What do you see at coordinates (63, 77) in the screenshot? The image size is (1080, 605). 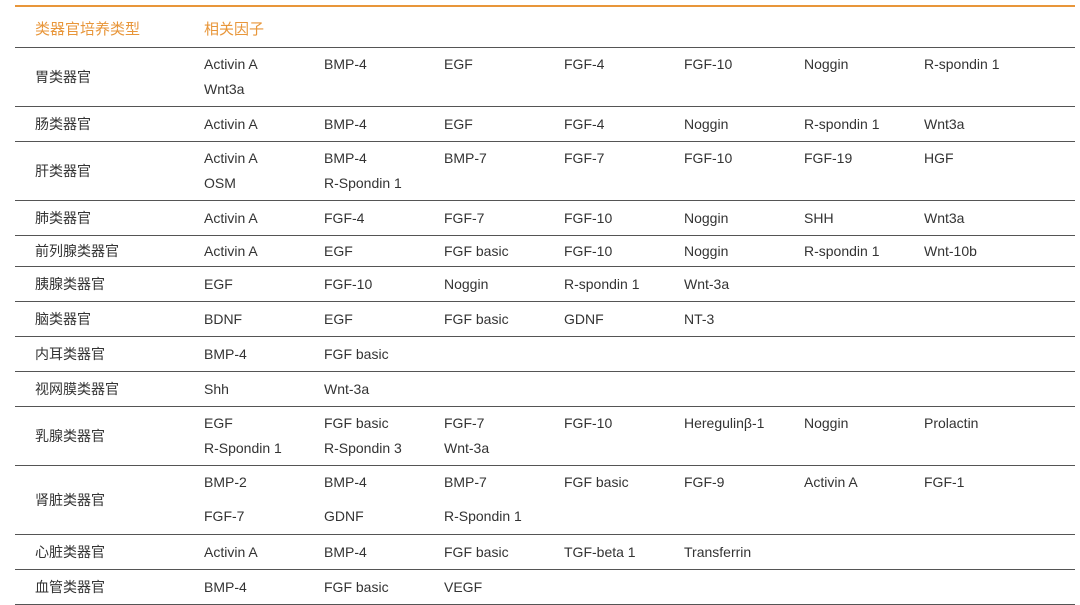 I see `organoid-type-cell: 胃类器官` at bounding box center [63, 77].